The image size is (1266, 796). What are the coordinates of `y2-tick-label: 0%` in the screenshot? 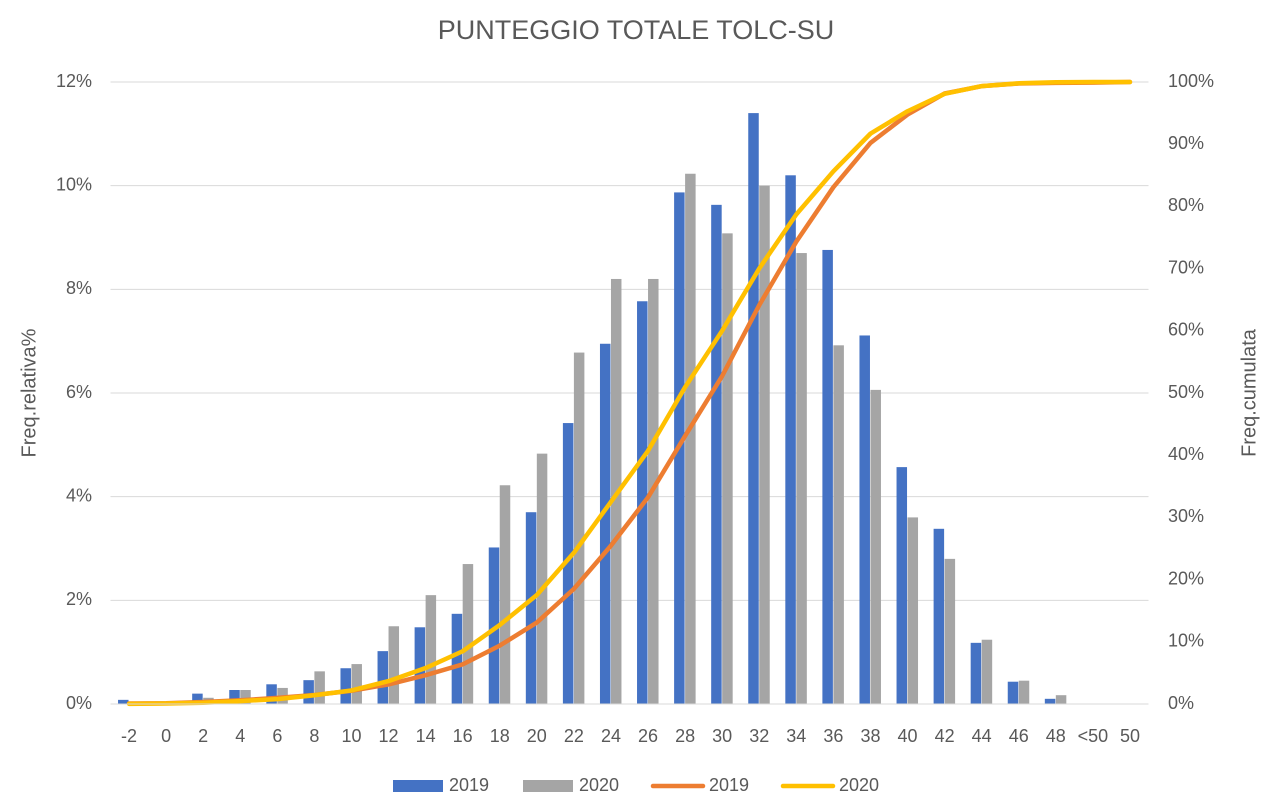 It's located at (1181, 703).